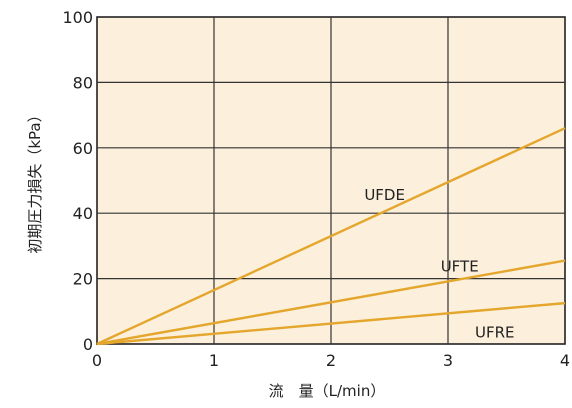 The height and width of the screenshot is (408, 572). Describe the element at coordinates (214, 360) in the screenshot. I see `x-tick-label: 1` at that location.